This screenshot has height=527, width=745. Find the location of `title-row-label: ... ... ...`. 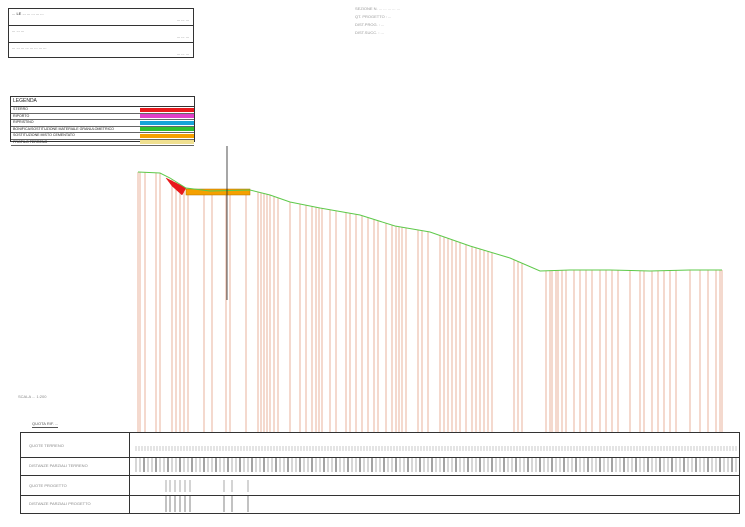

title-row-label: ... ... ... is located at coordinates (18, 30).